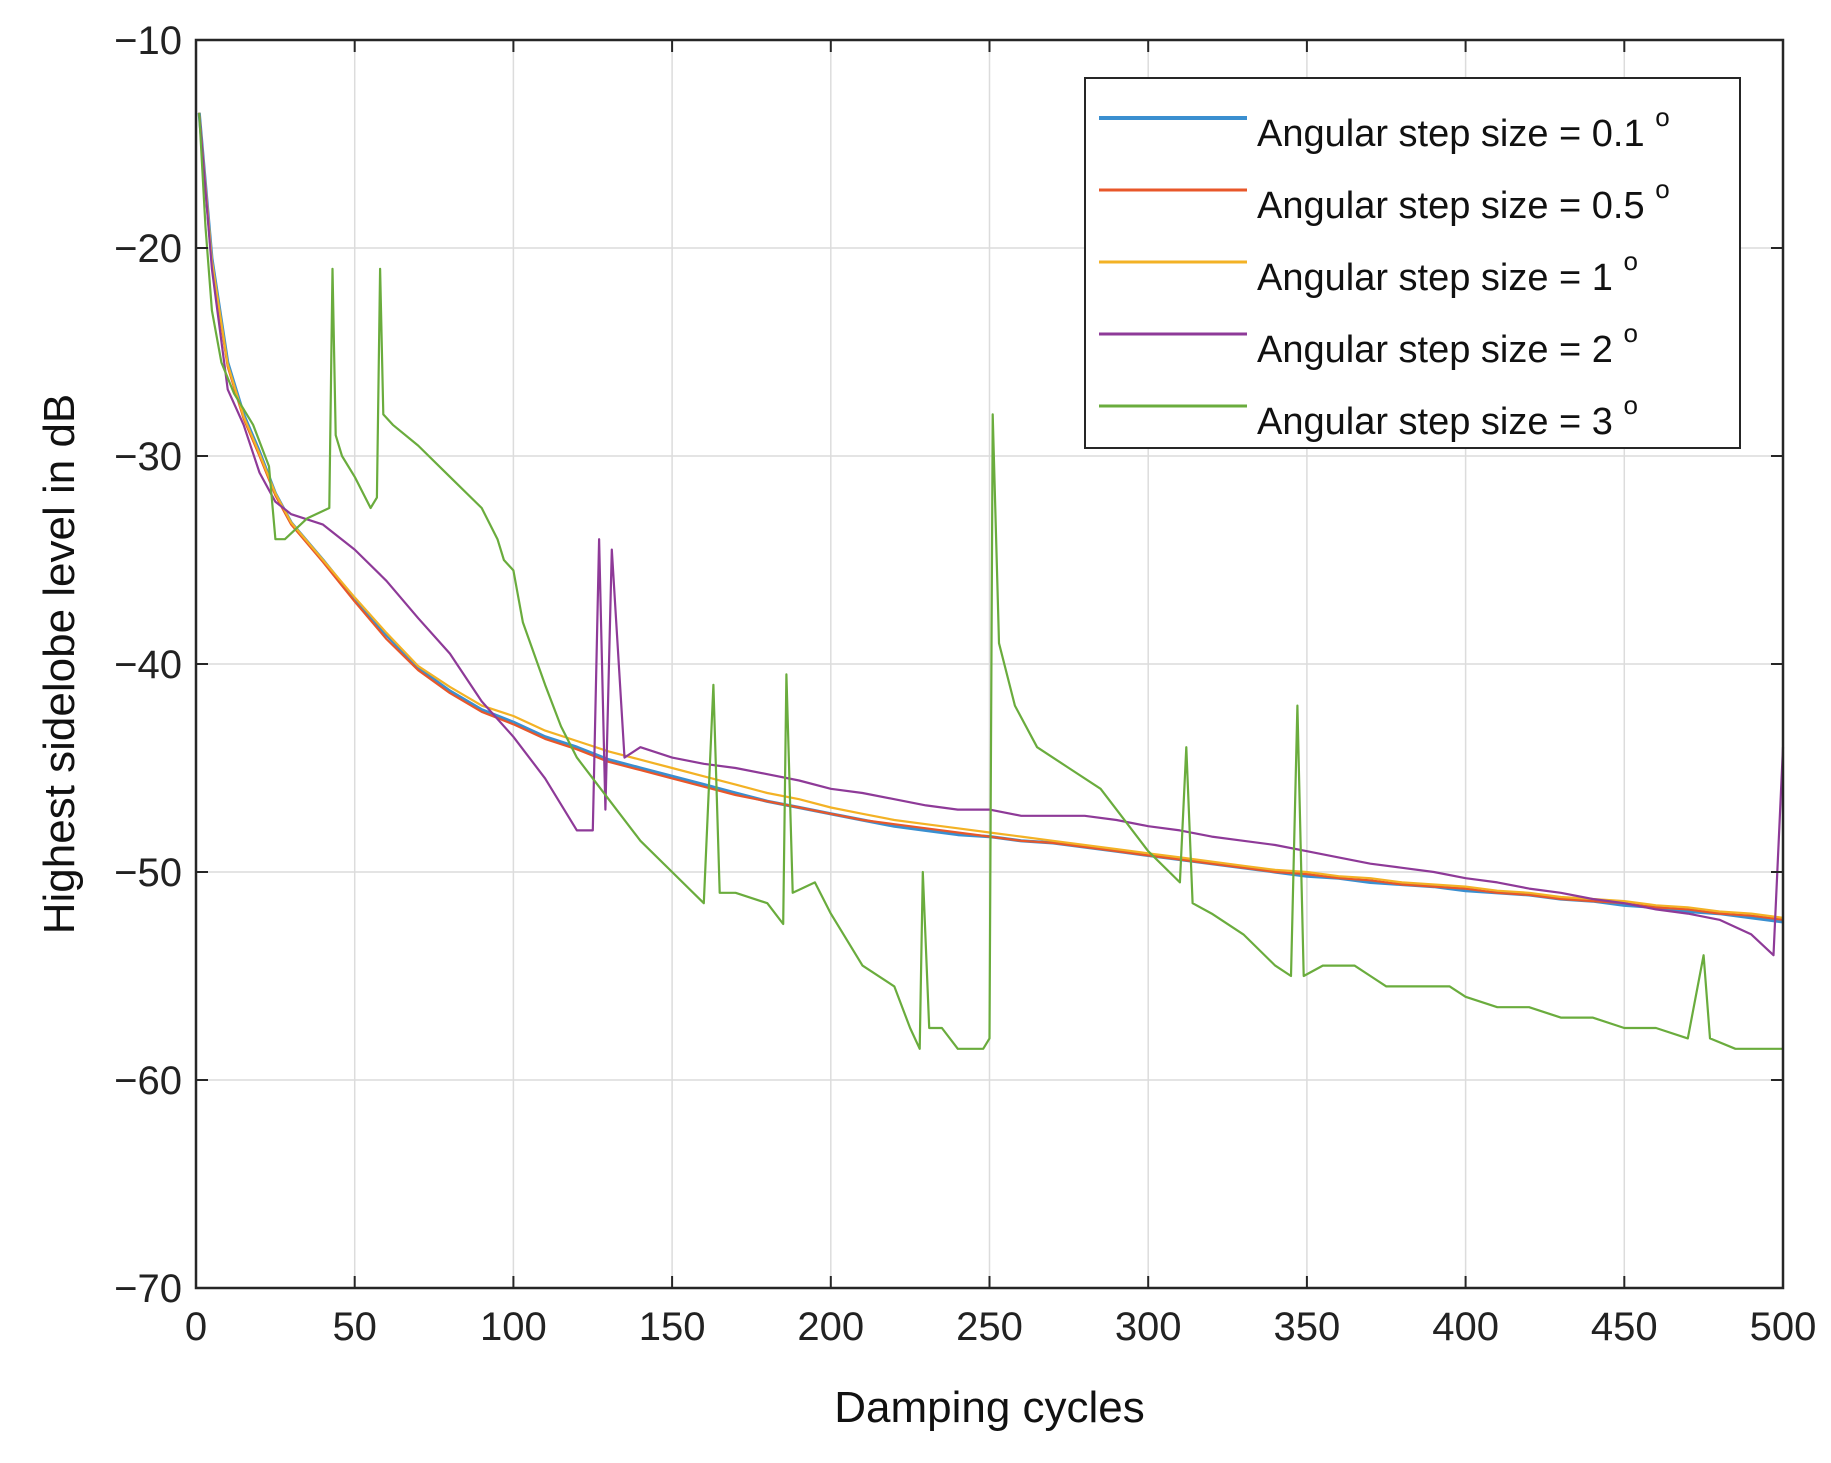 The width and height of the screenshot is (1831, 1463). Describe the element at coordinates (1783, 1327) in the screenshot. I see `x-tick-label: 500` at that location.